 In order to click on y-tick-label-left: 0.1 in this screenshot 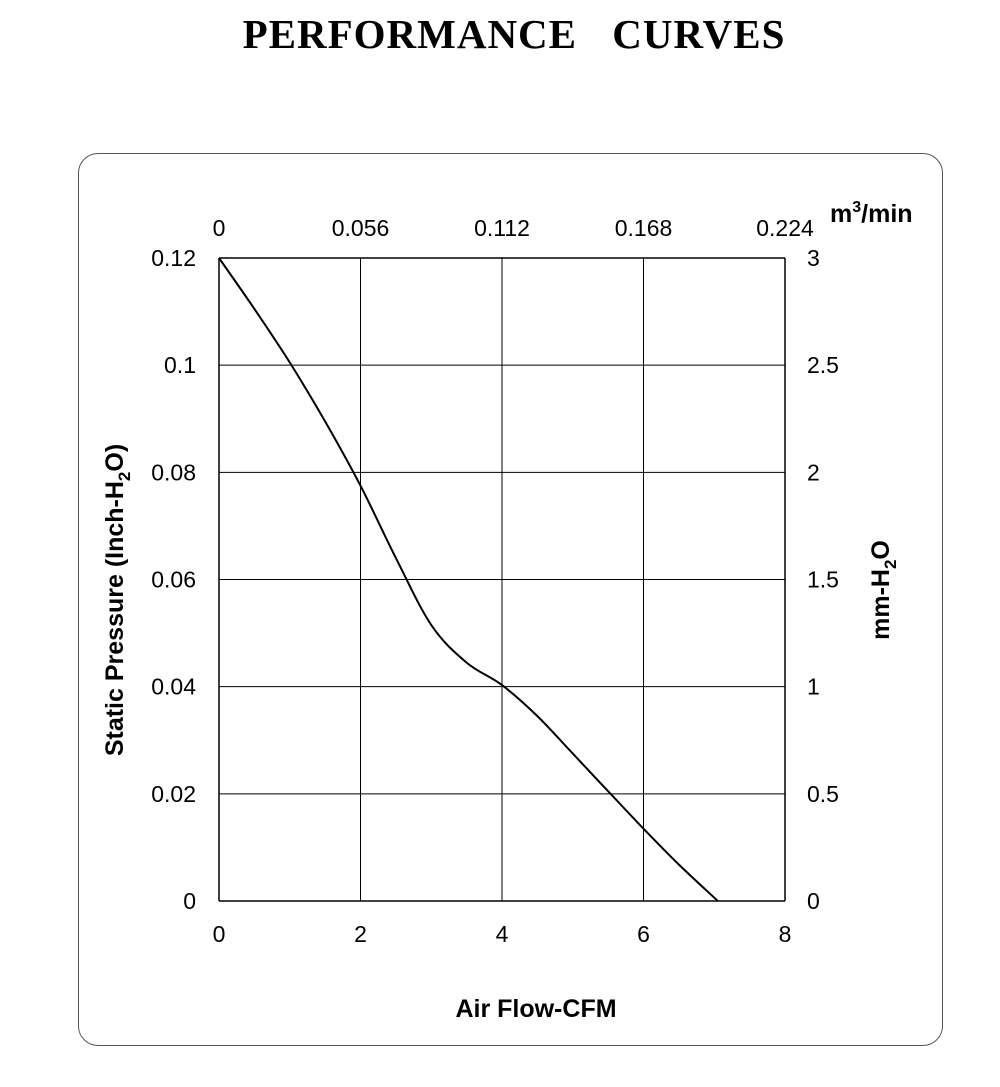, I will do `click(180, 365)`.